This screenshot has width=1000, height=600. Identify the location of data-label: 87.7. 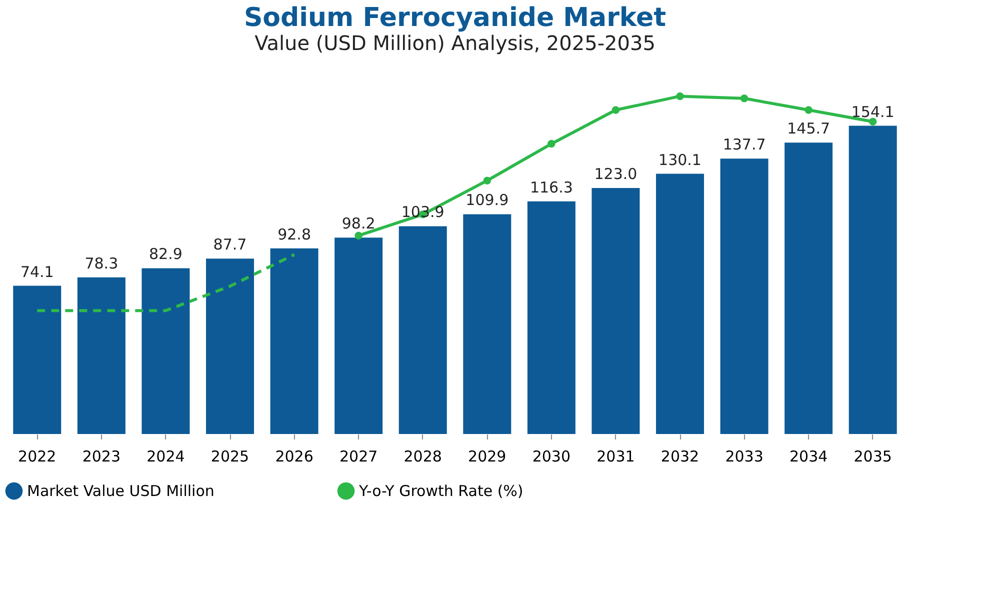
(230, 245).